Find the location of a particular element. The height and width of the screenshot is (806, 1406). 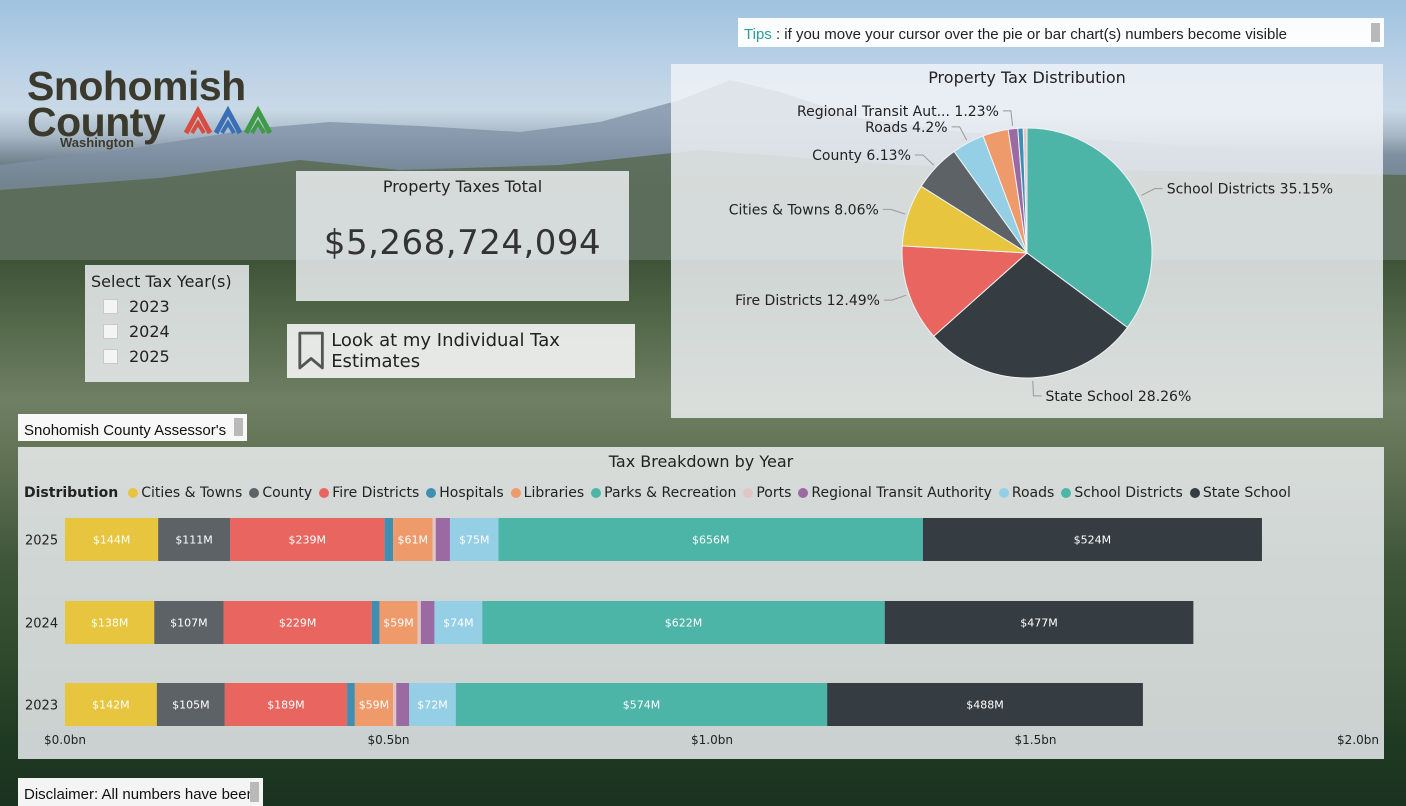

pie-slice-state-school is located at coordinates (1030, 315).